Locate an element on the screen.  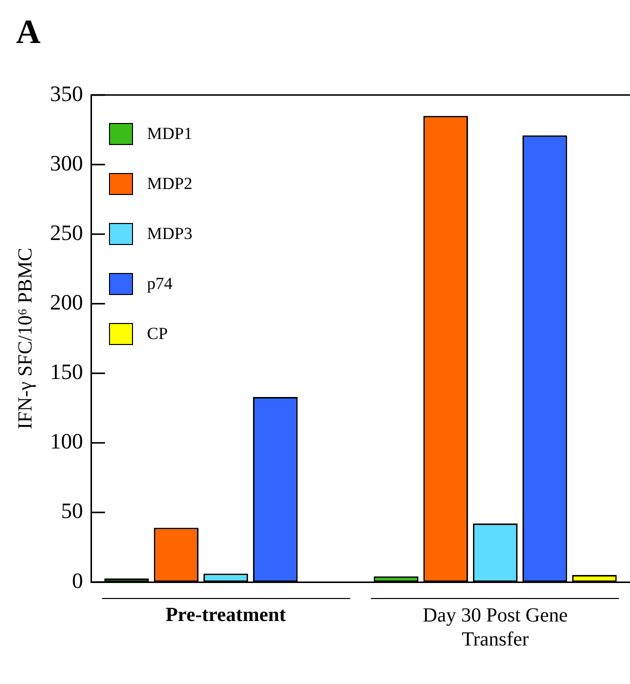
y-tick-label: 50 is located at coordinates (72, 511).